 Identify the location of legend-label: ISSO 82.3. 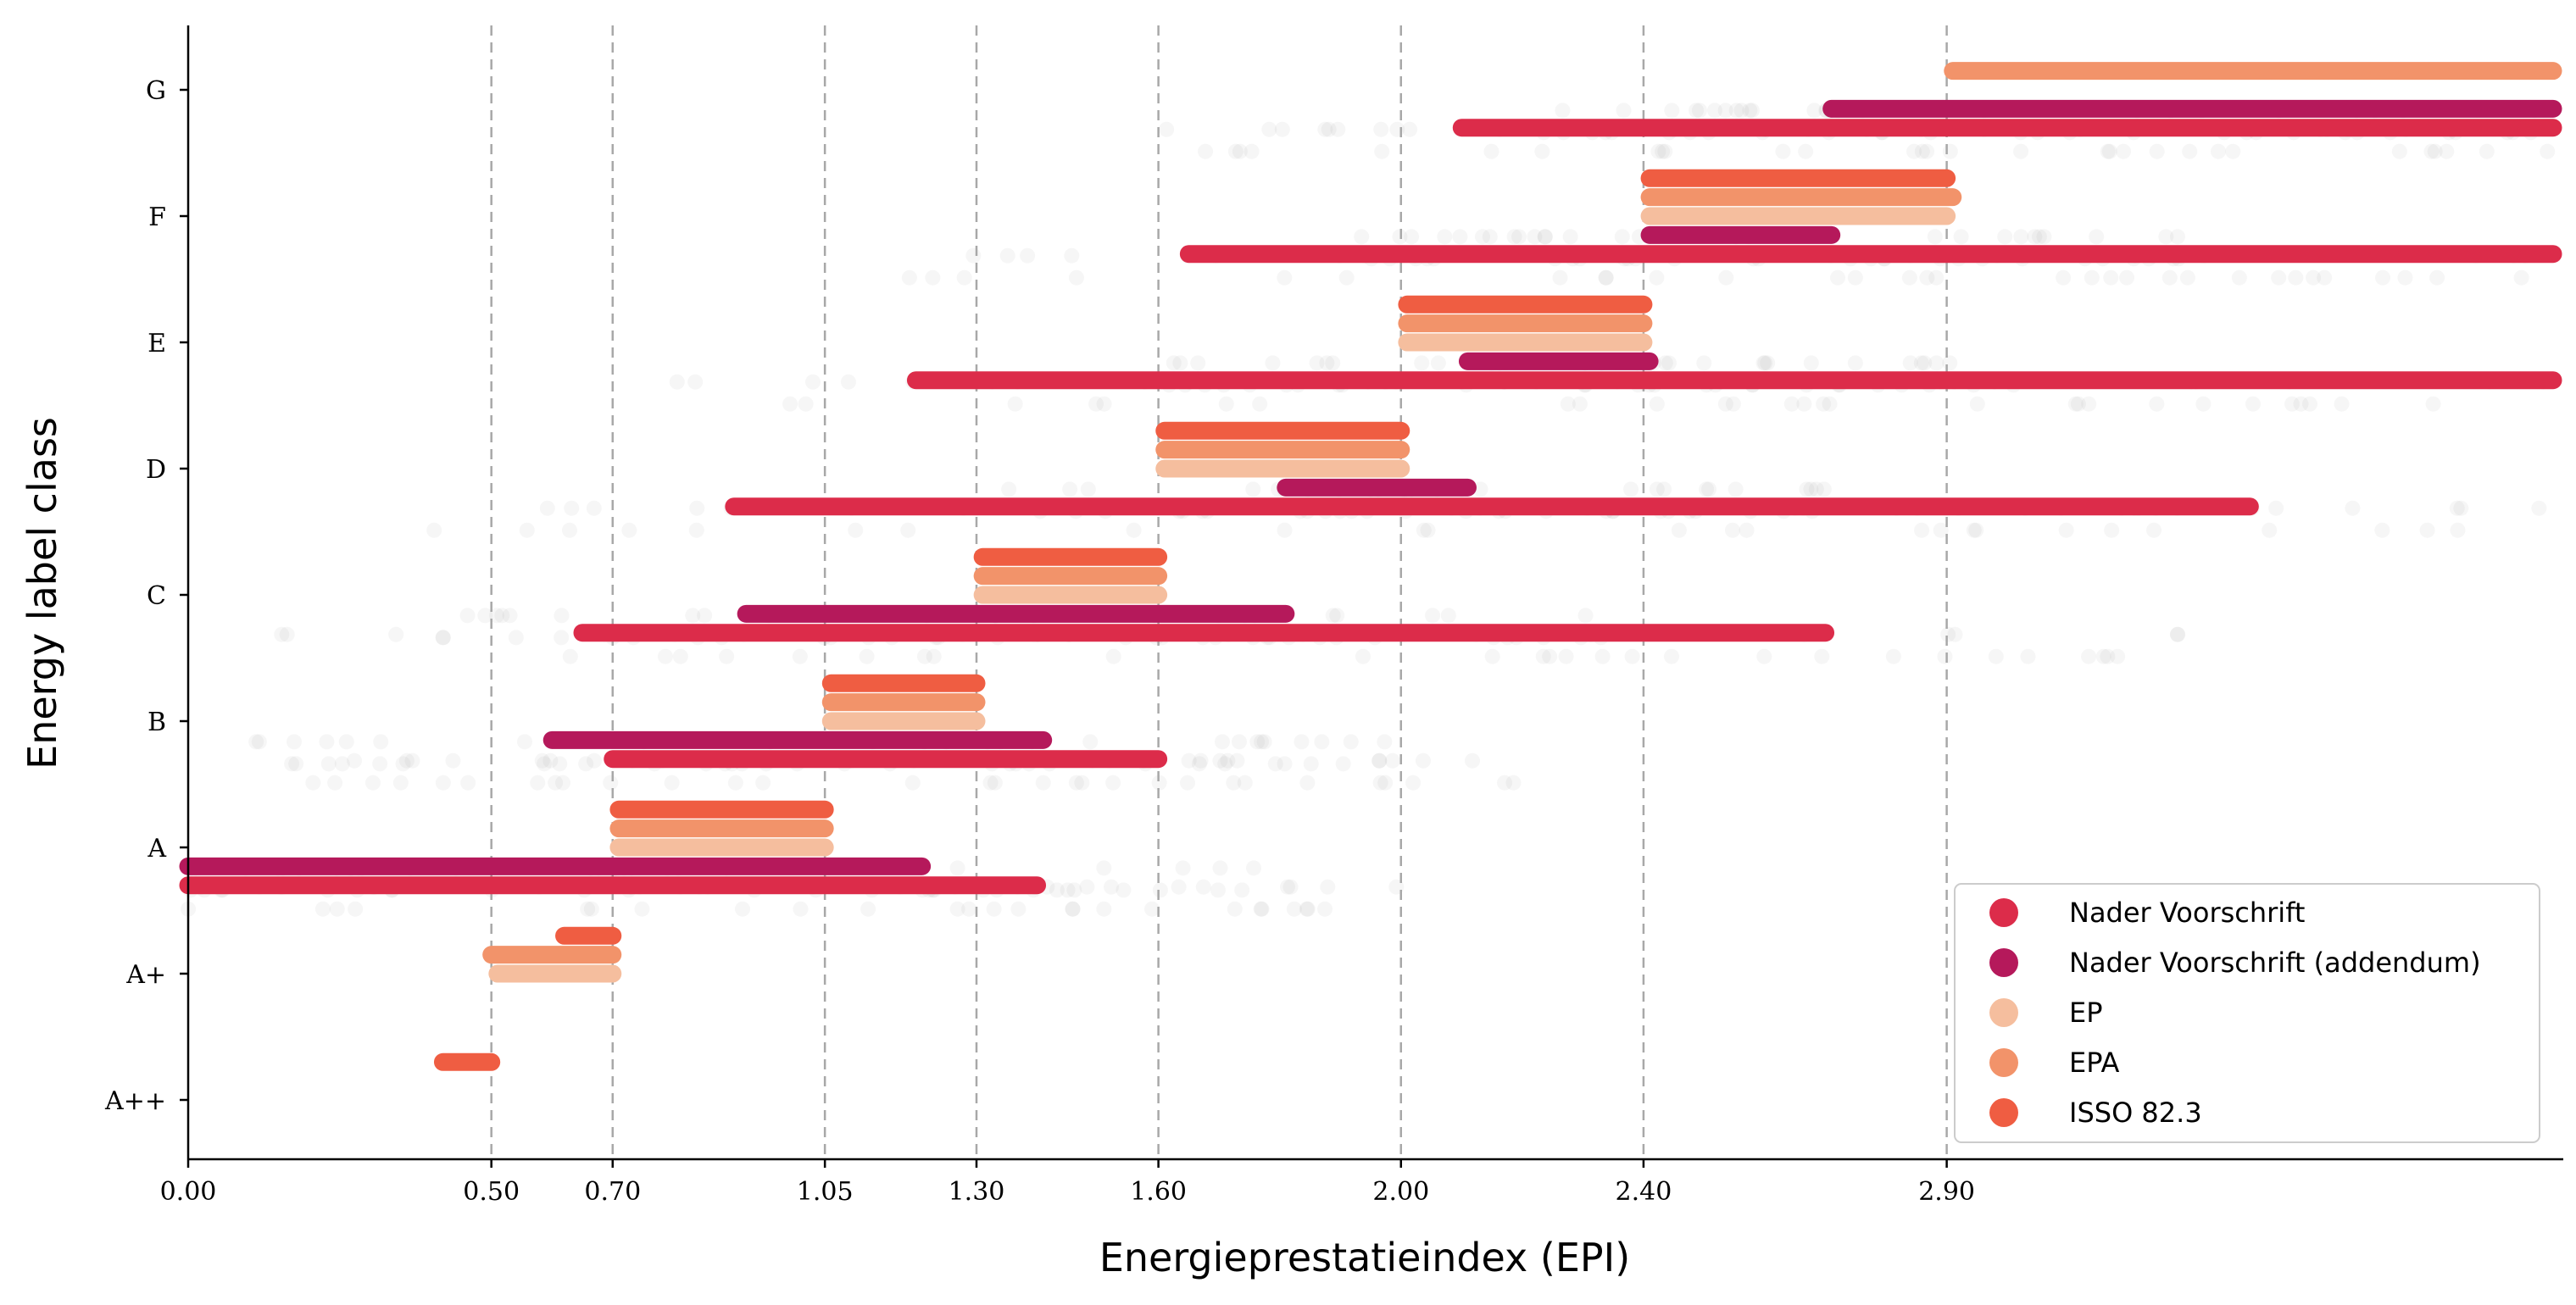
(2135, 1113).